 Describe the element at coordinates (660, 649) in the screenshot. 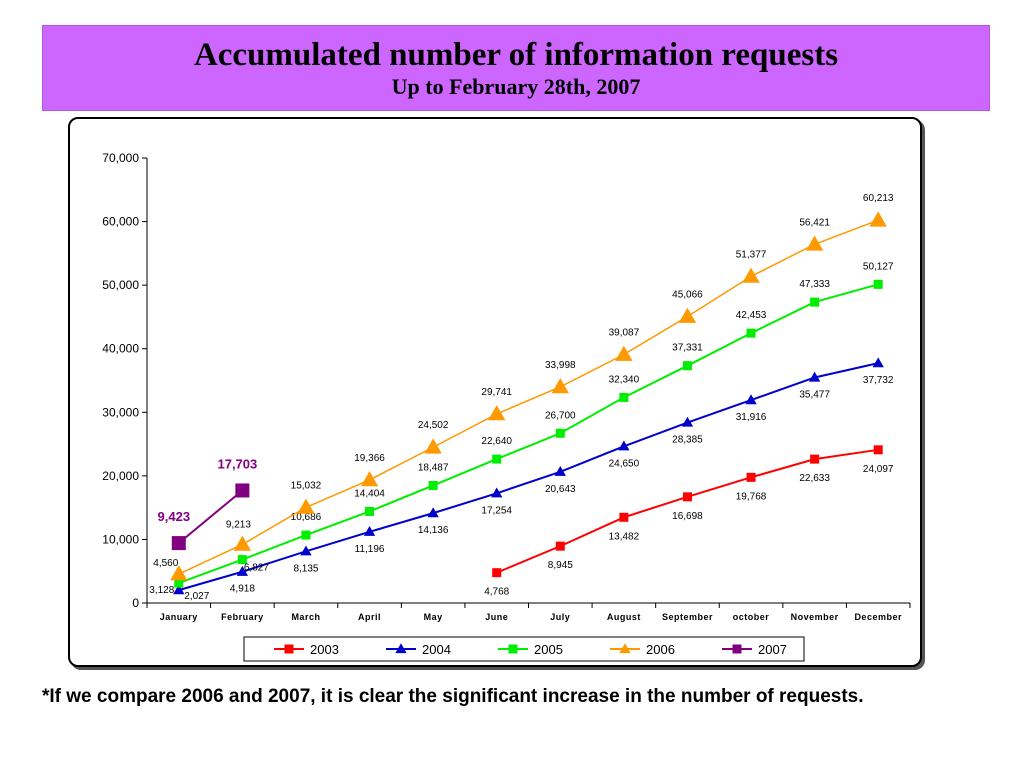

I see `legend-label-2006: 2006` at that location.